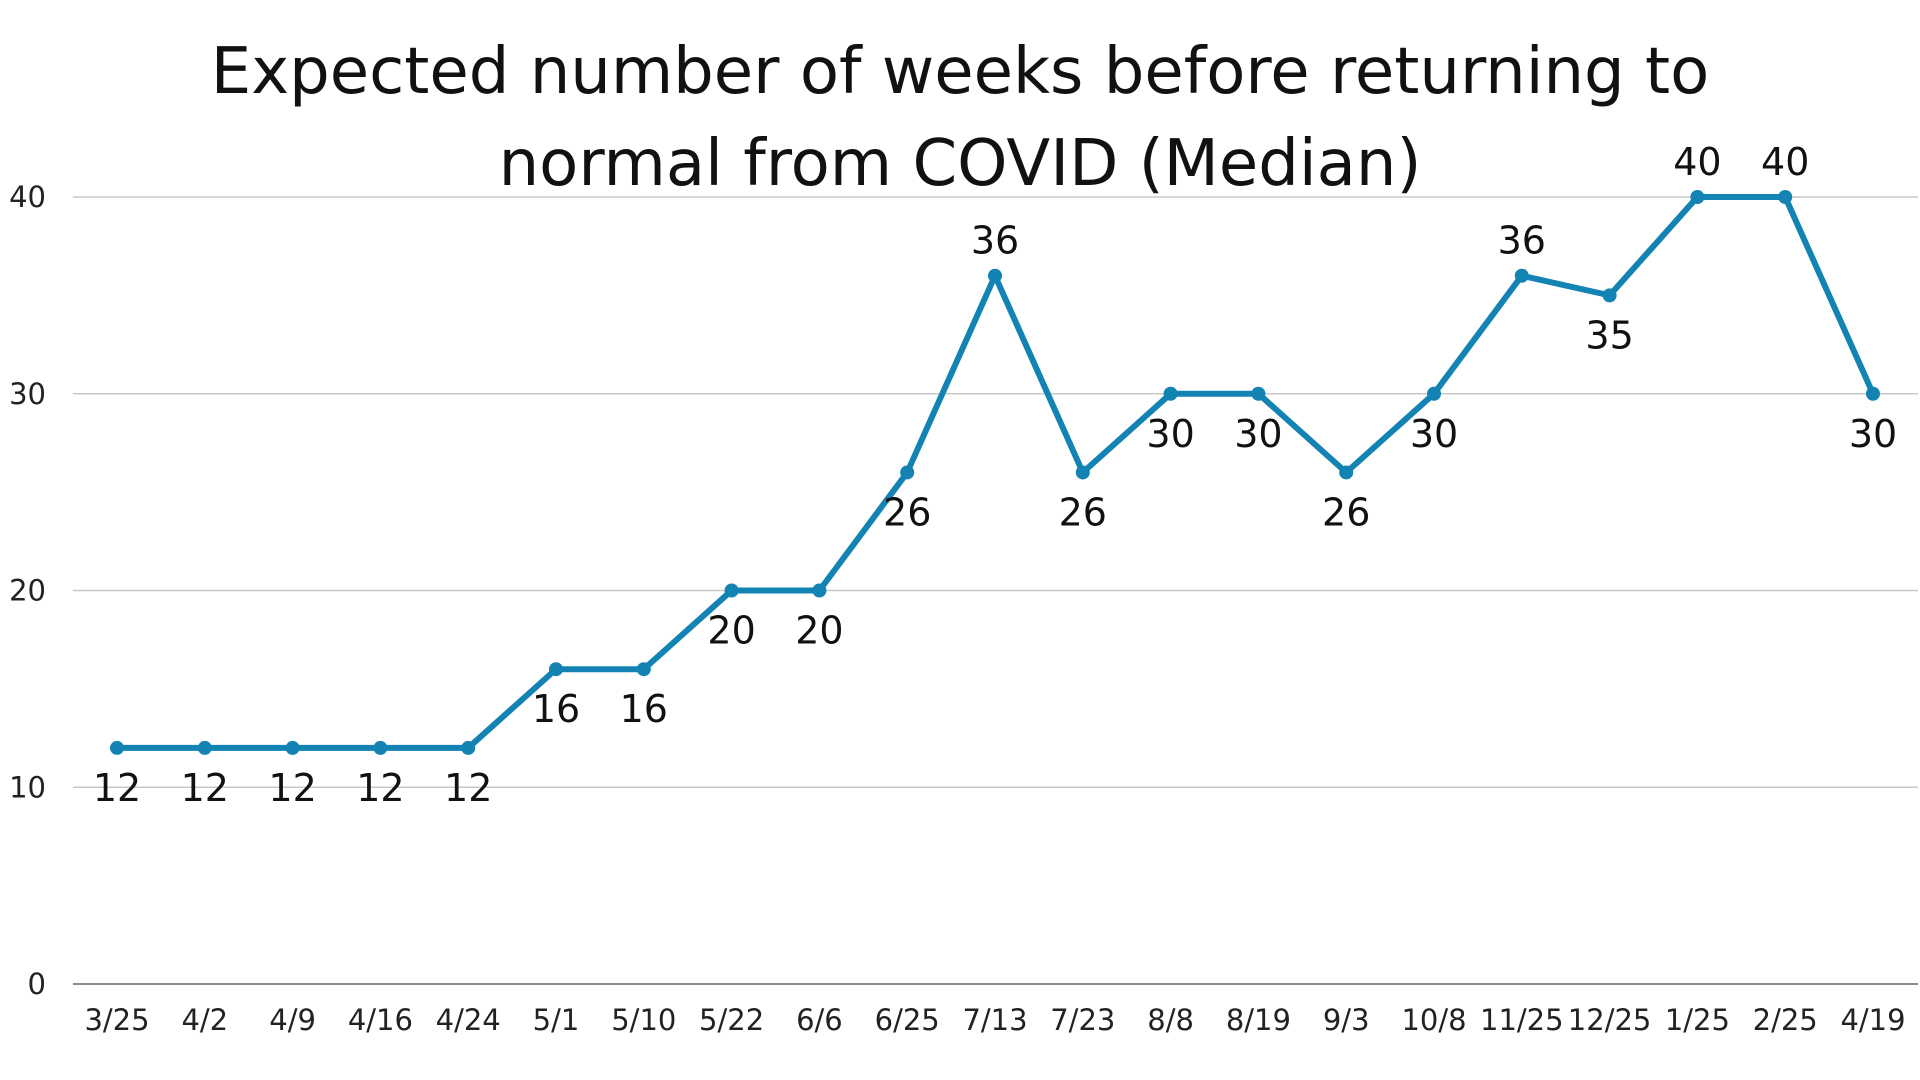  Describe the element at coordinates (1433, 1020) in the screenshot. I see `x-tick-label: 10/8` at that location.